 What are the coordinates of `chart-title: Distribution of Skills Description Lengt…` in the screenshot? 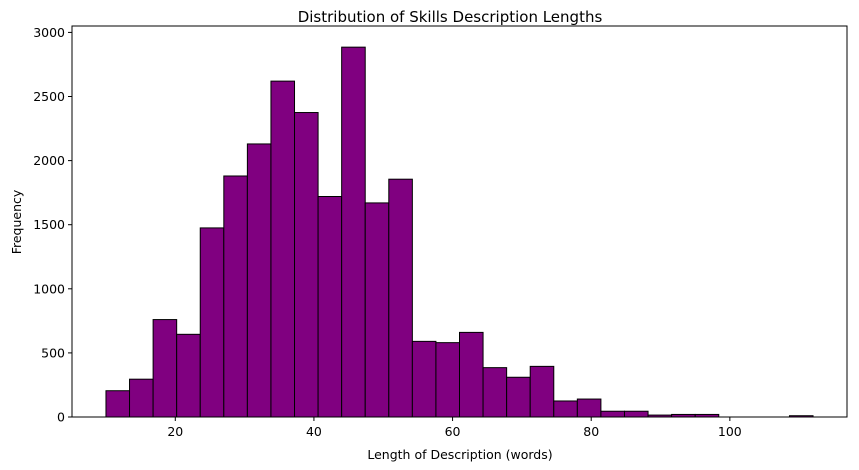 It's located at (450, 17).